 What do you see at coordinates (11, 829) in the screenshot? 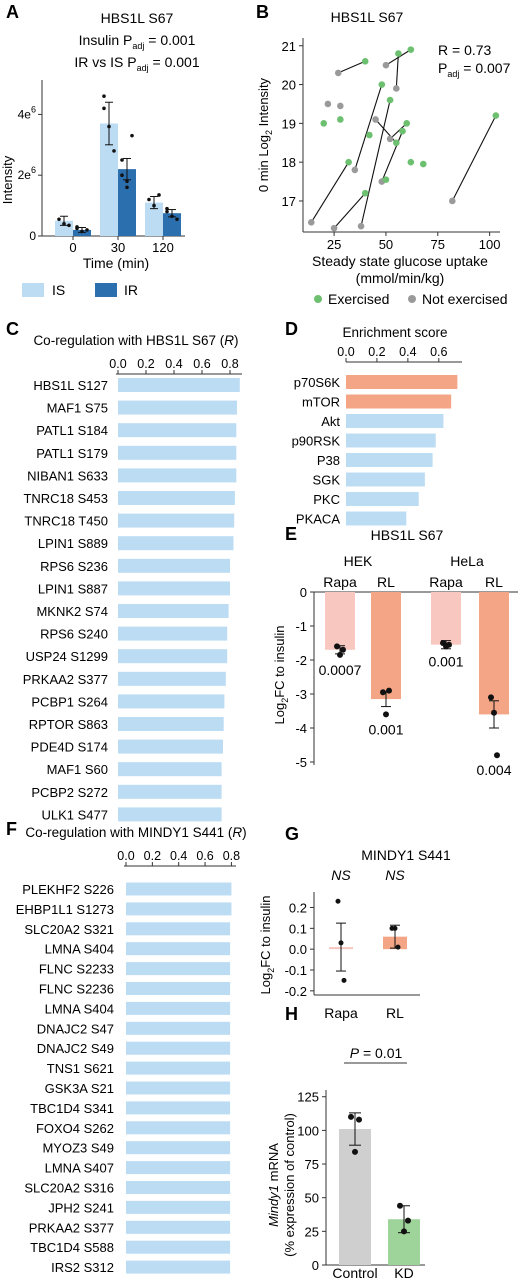
I see `panel-letter-f: F` at bounding box center [11, 829].